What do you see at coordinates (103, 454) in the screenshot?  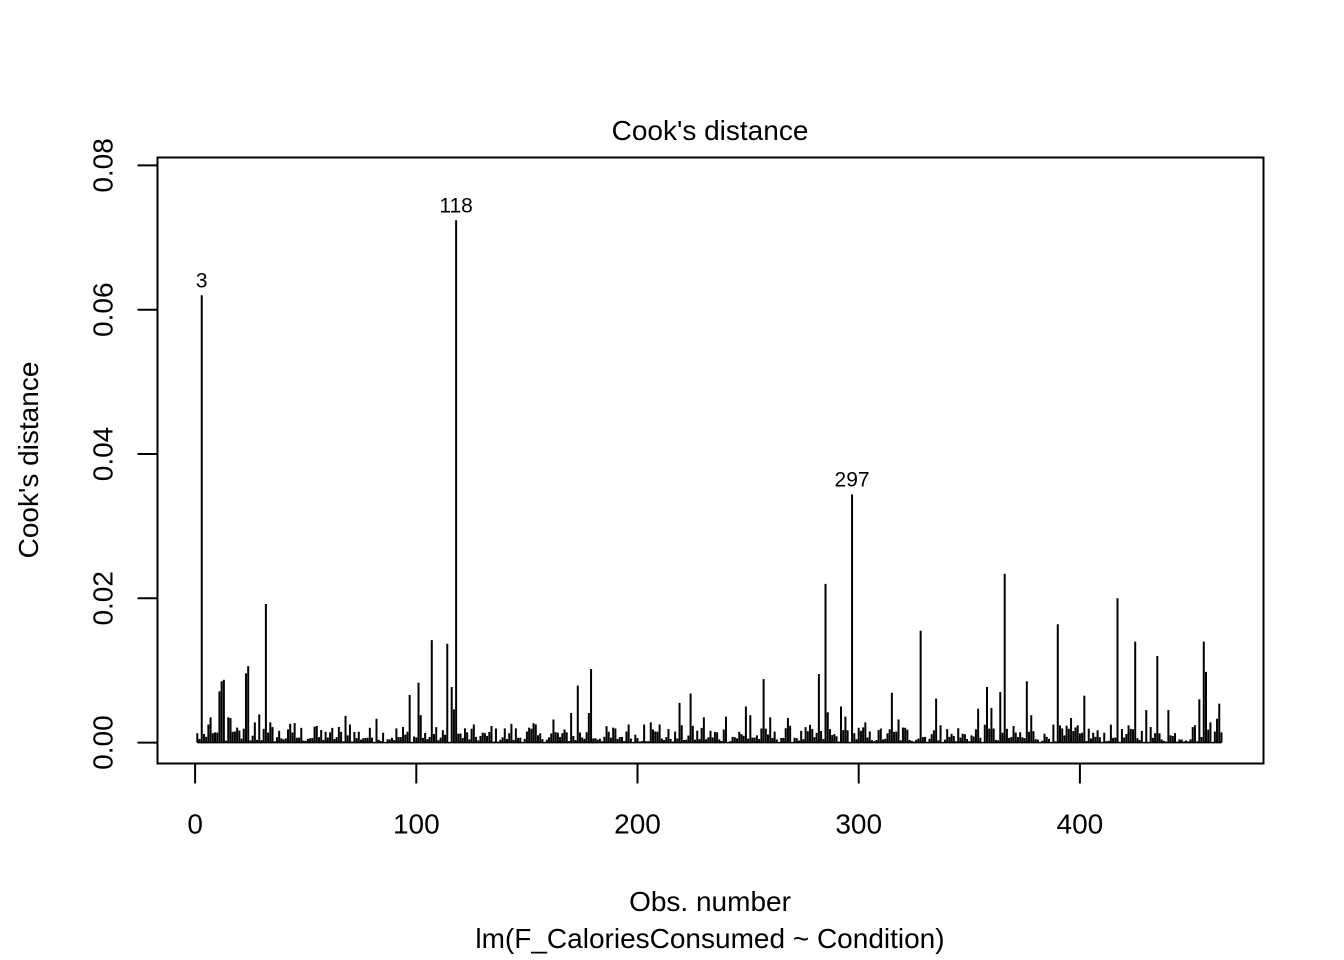 I see `y-tick-label: 0.04` at bounding box center [103, 454].